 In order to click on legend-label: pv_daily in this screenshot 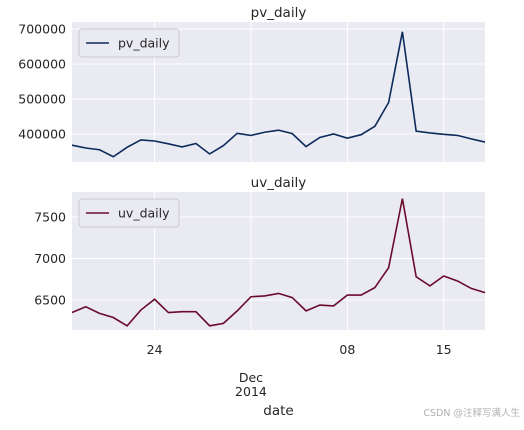, I will do `click(144, 43)`.